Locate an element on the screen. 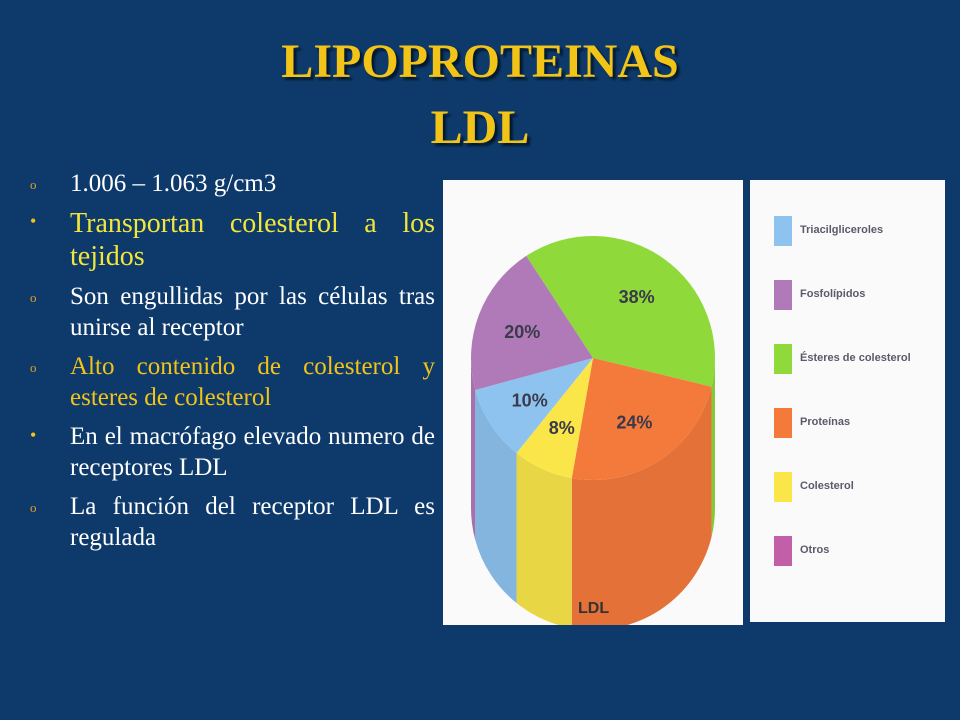 This screenshot has width=960, height=720. legend-item: Triacilgliceroles is located at coordinates (859, 231).